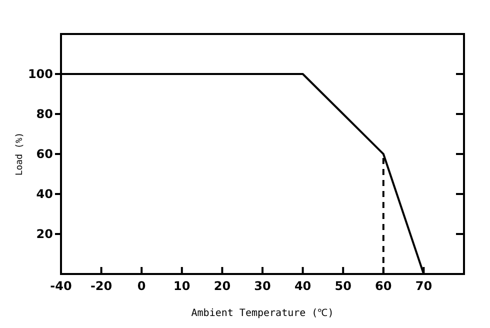 The image size is (490, 328). Describe the element at coordinates (423, 286) in the screenshot. I see `x-tick-label: 70` at that location.